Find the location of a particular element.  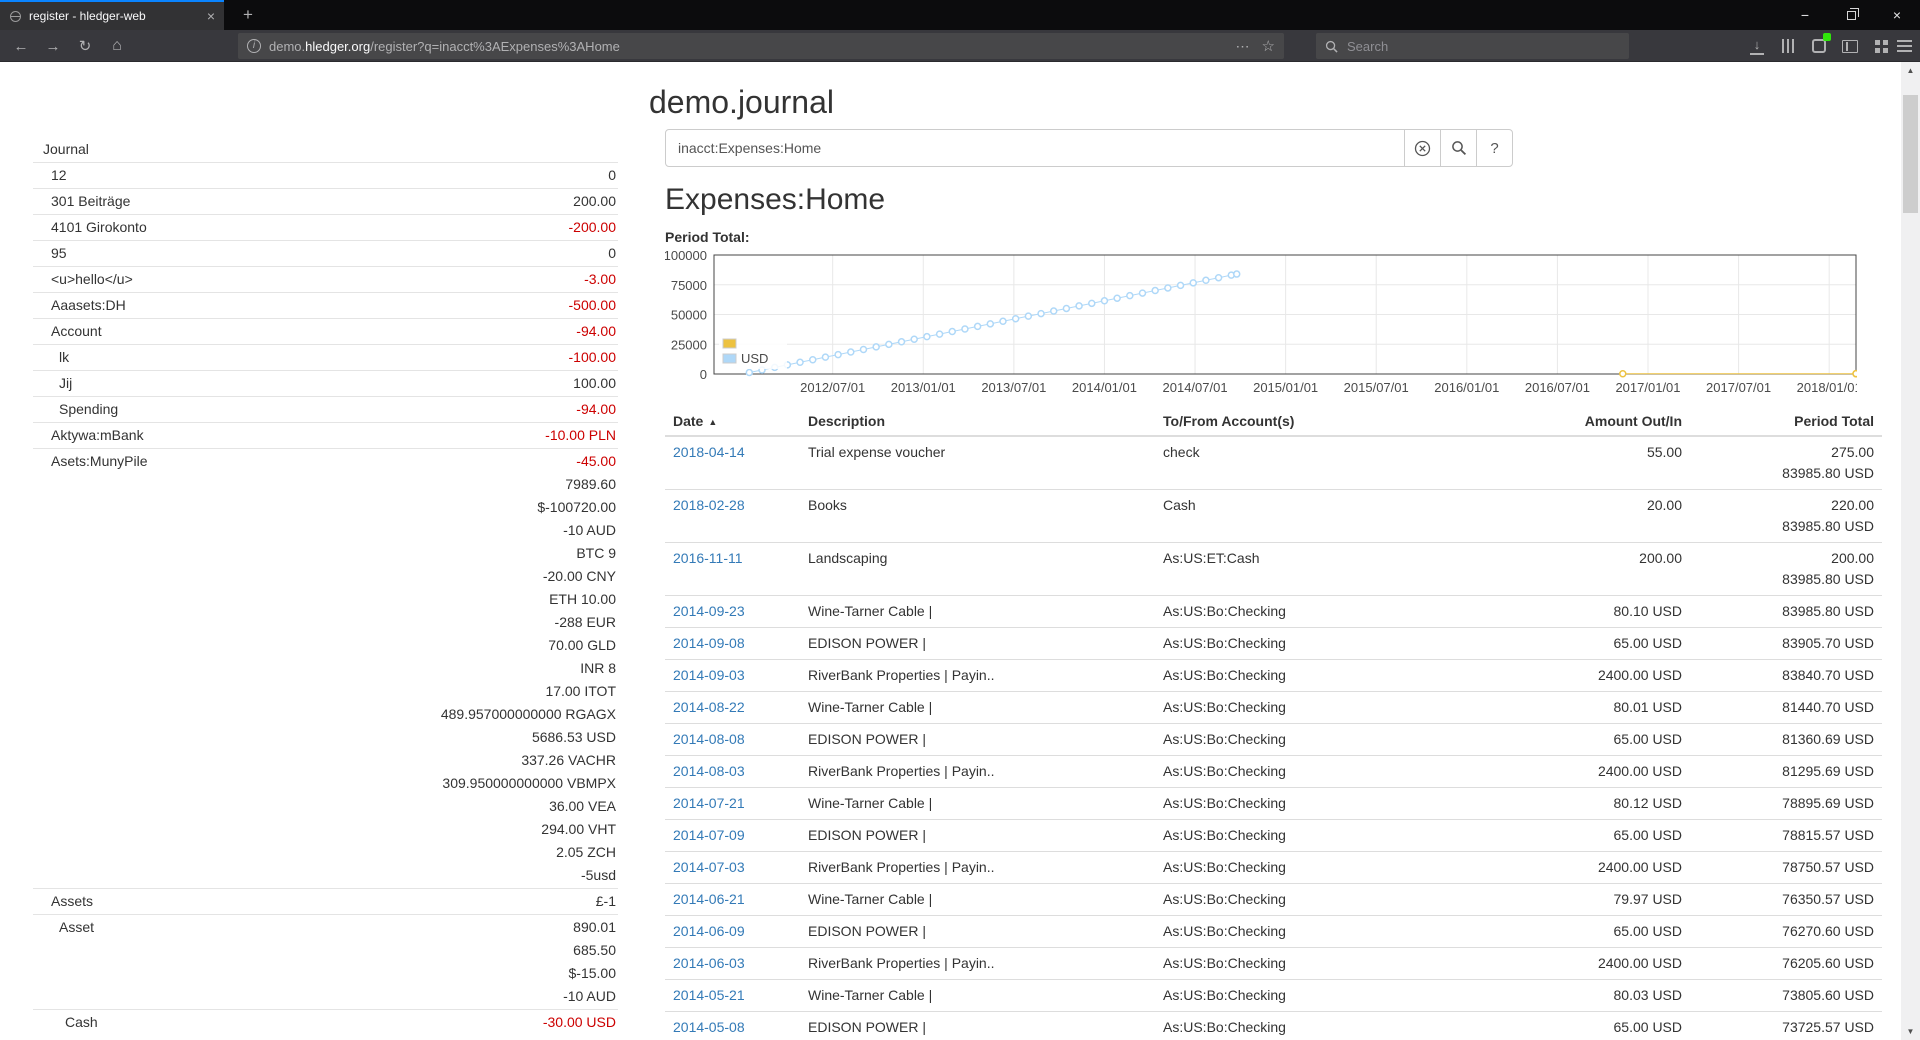

window-minimize-button: − is located at coordinates (1805, 15).